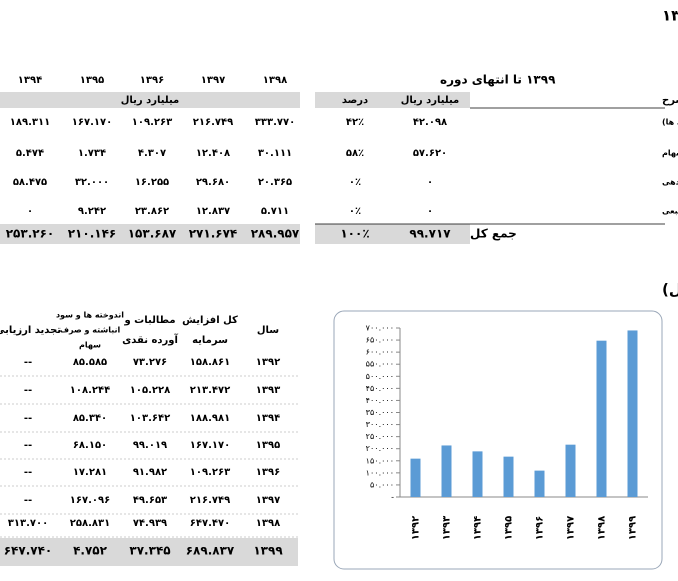 This screenshot has height=581, width=678. Describe the element at coordinates (92, 182) in the screenshot. I see `cell: ۳۲.۰۰۰` at that location.